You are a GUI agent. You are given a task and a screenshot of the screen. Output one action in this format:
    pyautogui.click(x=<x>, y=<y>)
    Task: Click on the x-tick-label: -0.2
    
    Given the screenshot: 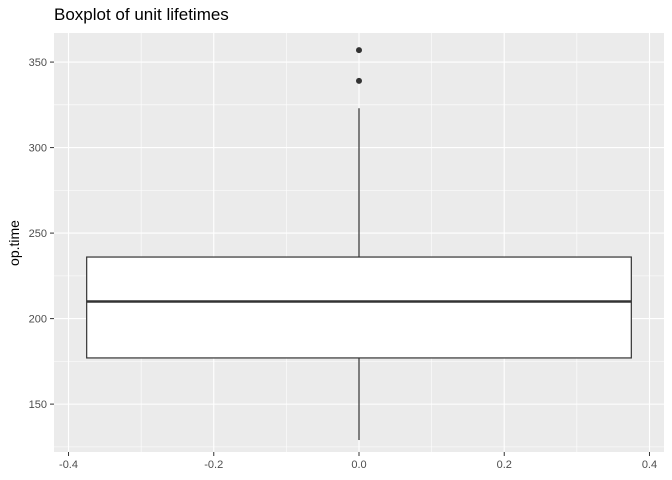 What is the action you would take?
    pyautogui.click(x=213, y=465)
    